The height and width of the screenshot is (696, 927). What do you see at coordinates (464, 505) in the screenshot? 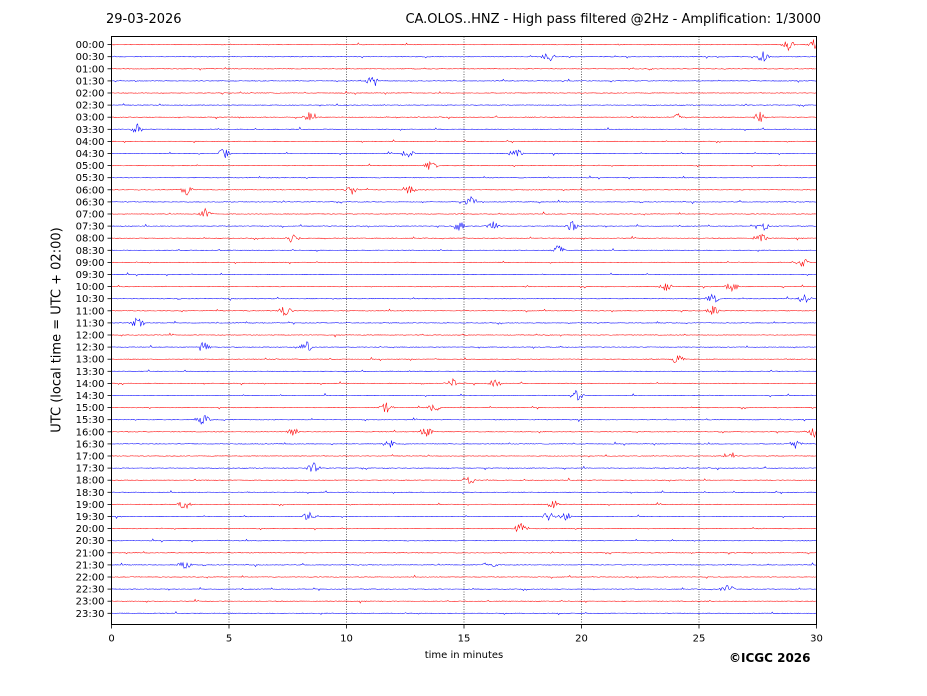
I see `trace-1900` at bounding box center [464, 505].